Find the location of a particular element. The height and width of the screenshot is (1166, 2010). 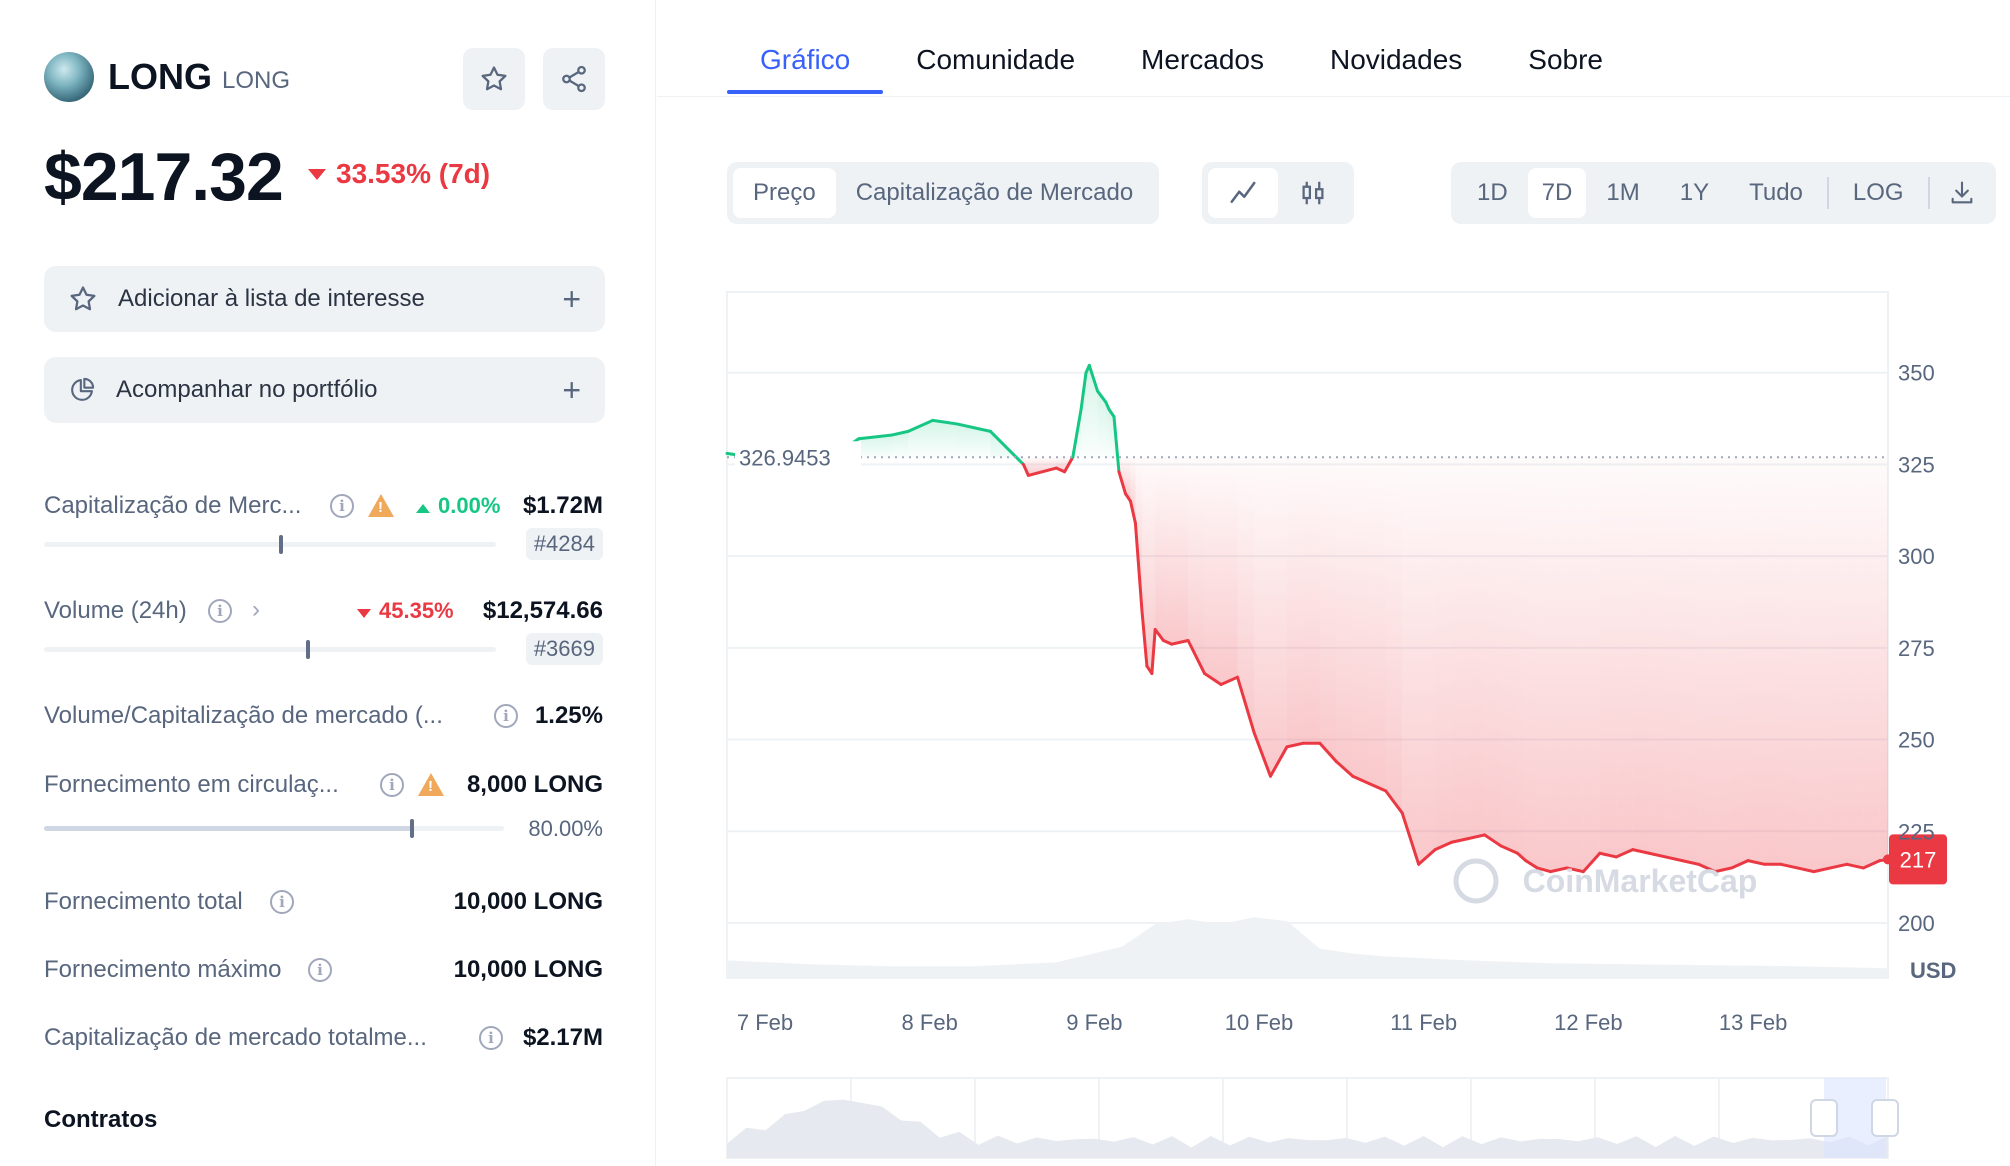

range-7d: 7D is located at coordinates (1557, 193).